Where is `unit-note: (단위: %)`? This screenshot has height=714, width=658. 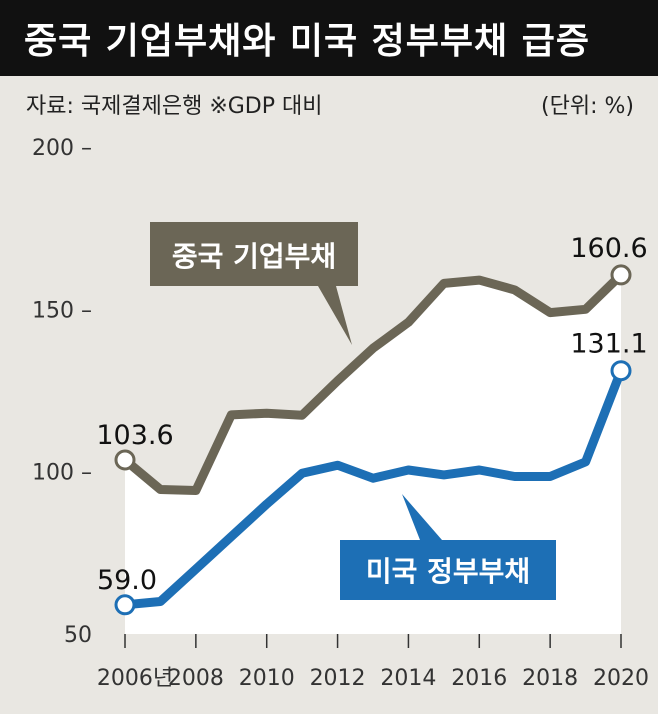
unit-note: (단위: %) is located at coordinates (587, 106).